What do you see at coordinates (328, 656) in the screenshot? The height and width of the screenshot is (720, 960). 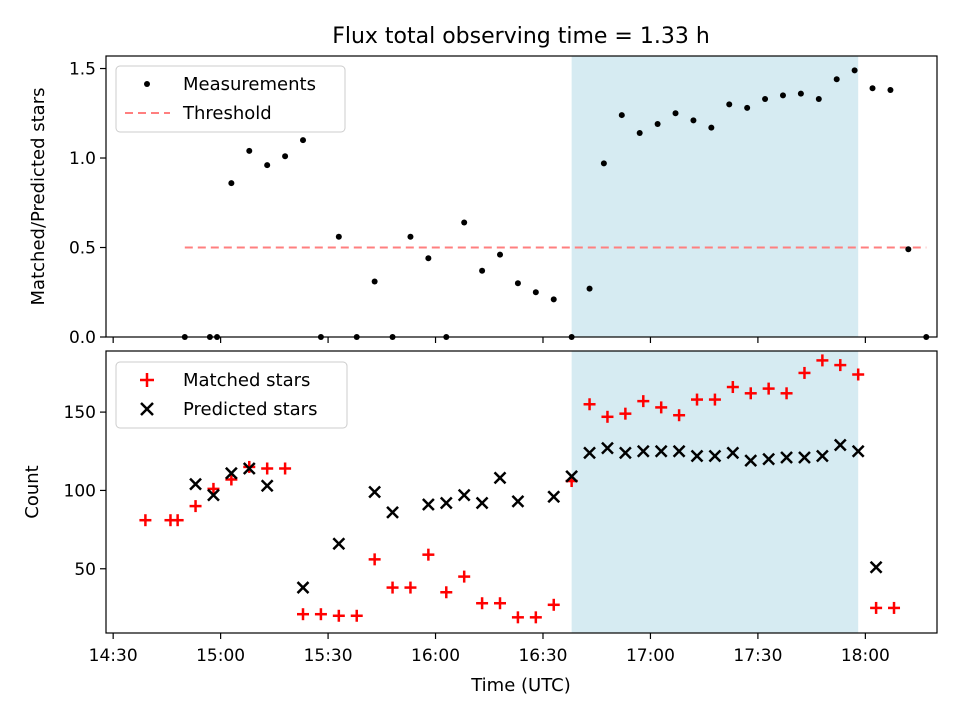 I see `x-tick-label: 15:30` at bounding box center [328, 656].